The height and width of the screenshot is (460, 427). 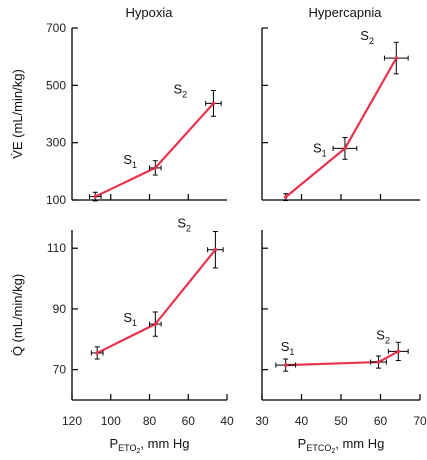 I want to click on x-tick-label: 70, so click(x=420, y=421).